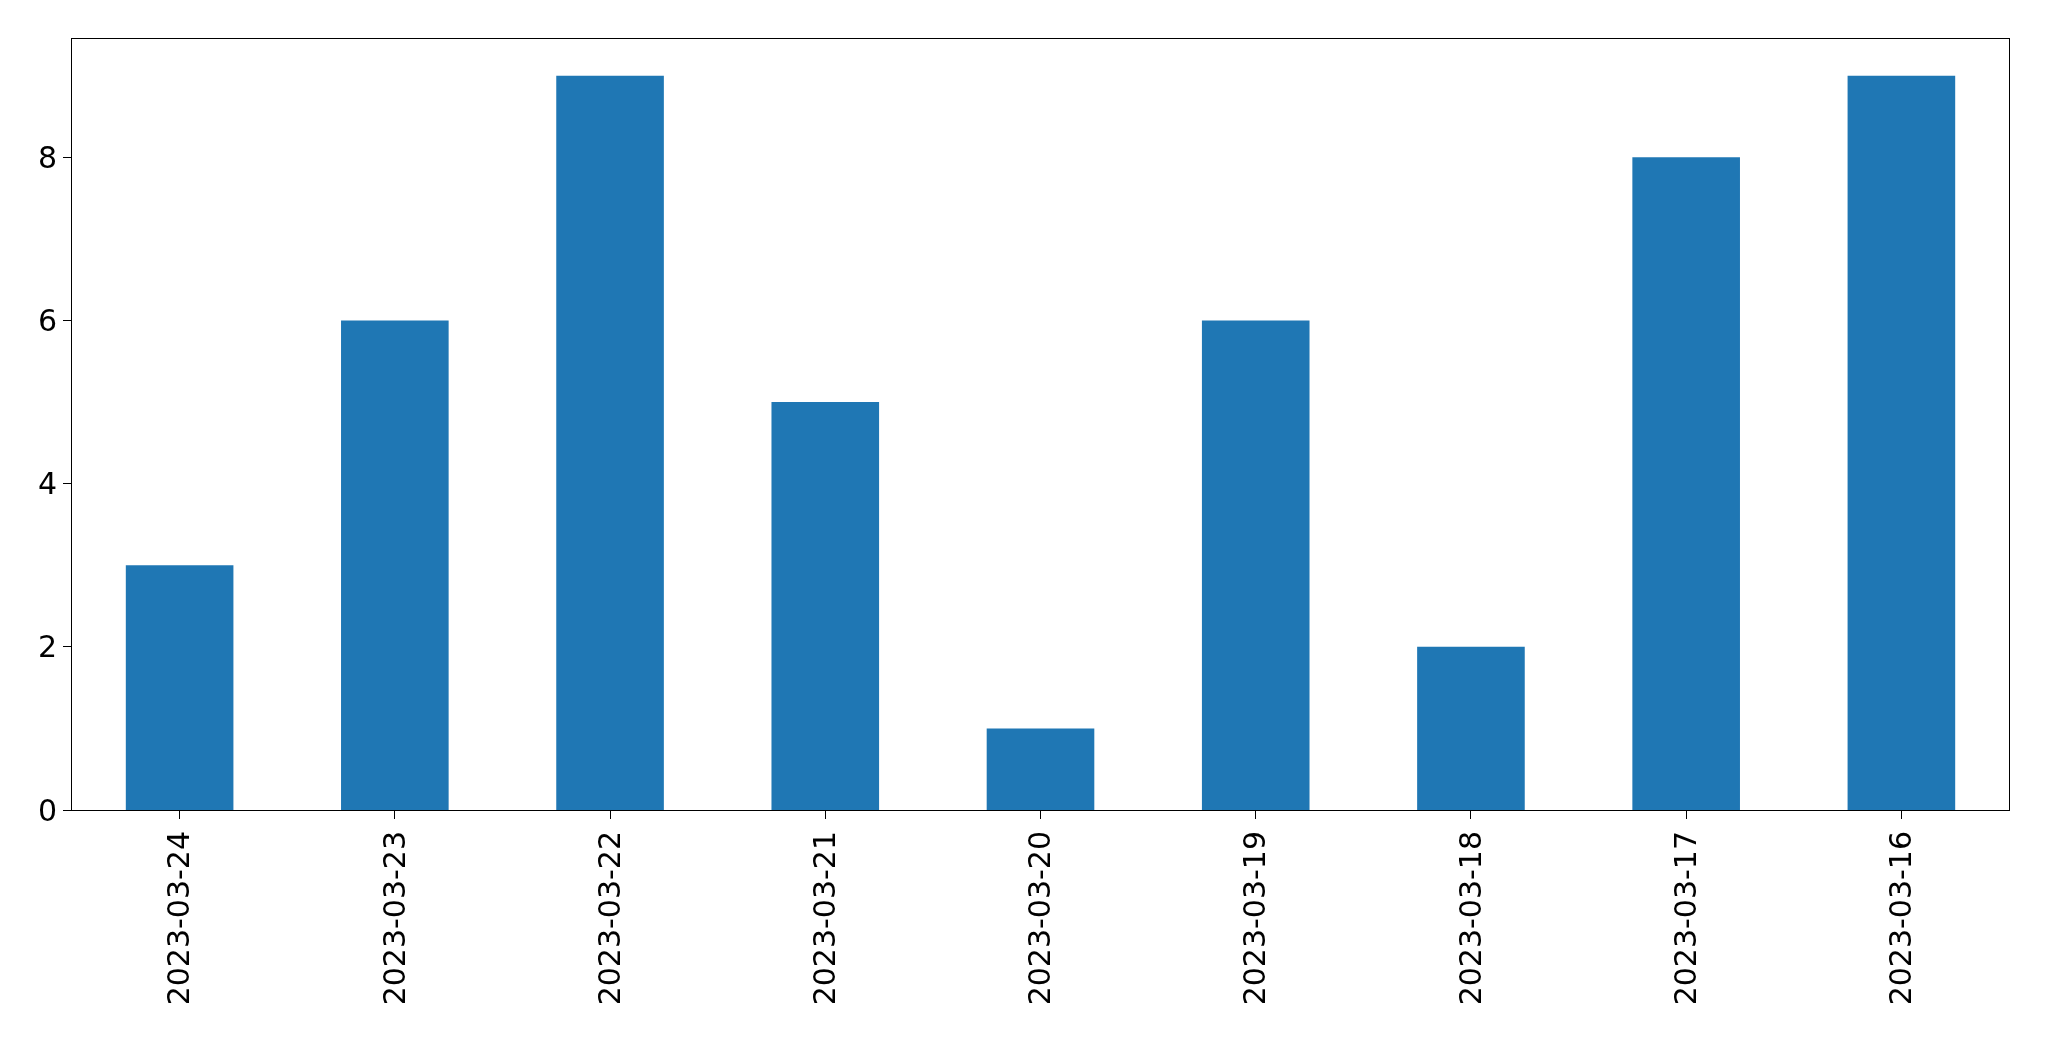  What do you see at coordinates (1901, 918) in the screenshot?
I see `x-tick-label: 2023-03-16` at bounding box center [1901, 918].